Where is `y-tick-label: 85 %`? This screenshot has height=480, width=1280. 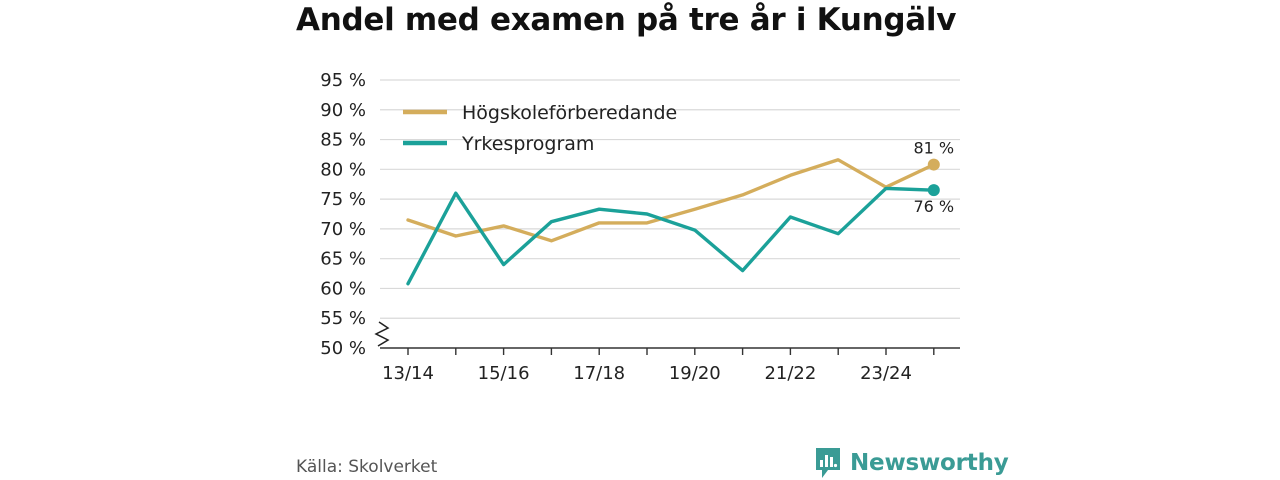
y-tick-label: 85 % is located at coordinates (343, 140).